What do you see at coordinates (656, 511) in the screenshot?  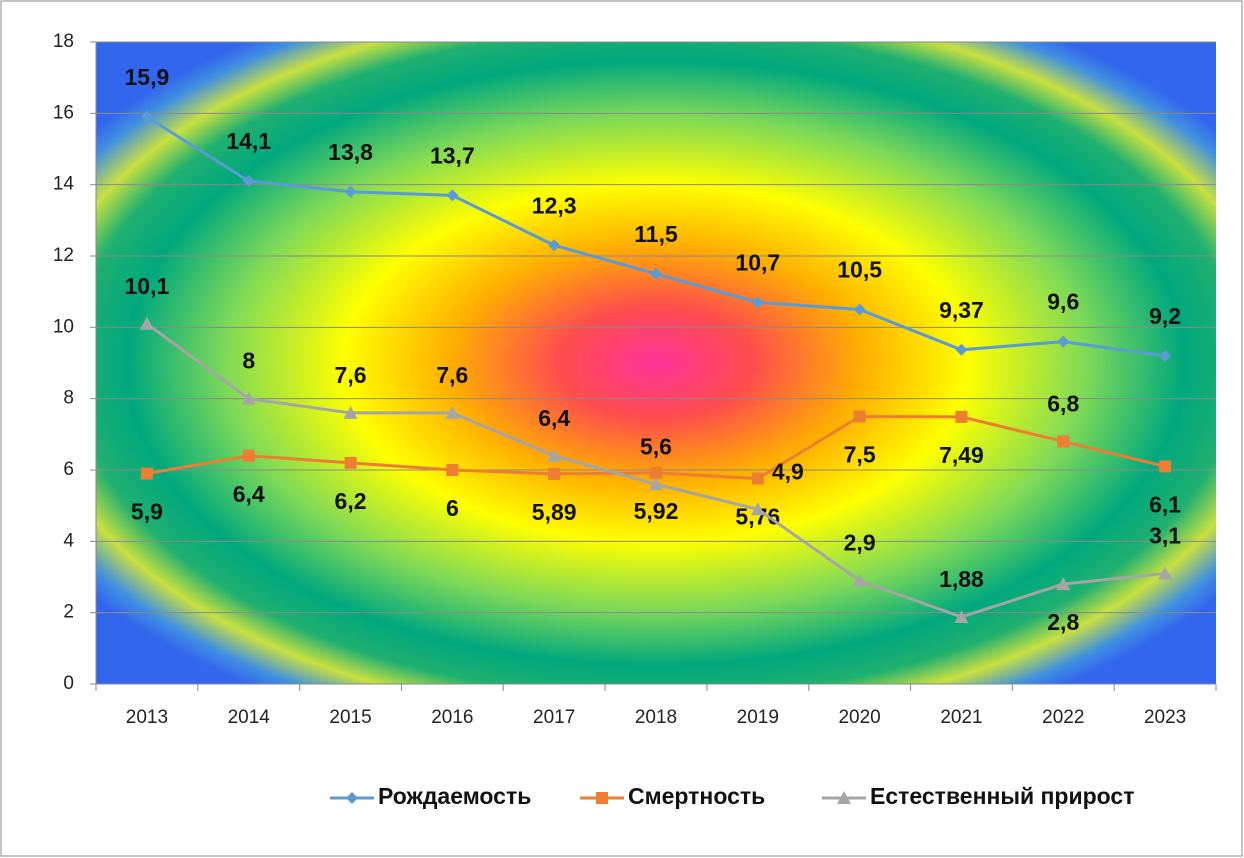 I see `data-label: 5,92` at bounding box center [656, 511].